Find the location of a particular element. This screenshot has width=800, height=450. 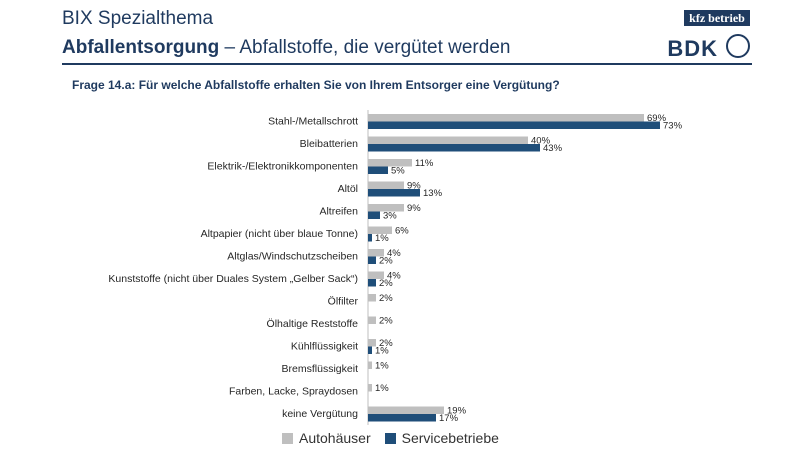

category-label: Stahl-/Metallschrott is located at coordinates (313, 122).